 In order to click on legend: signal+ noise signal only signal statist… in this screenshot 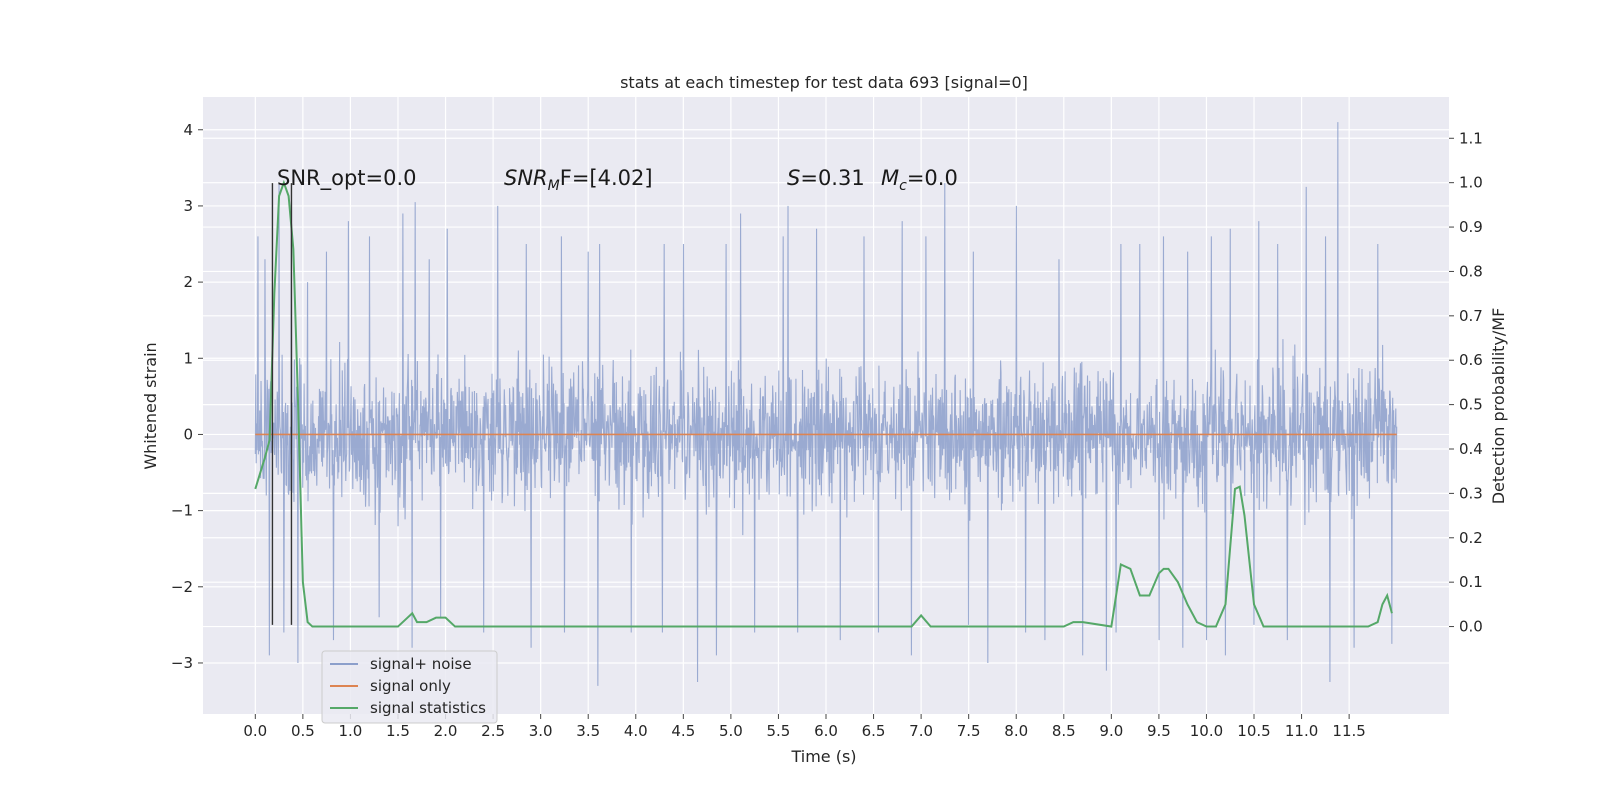, I will do `click(409, 687)`.